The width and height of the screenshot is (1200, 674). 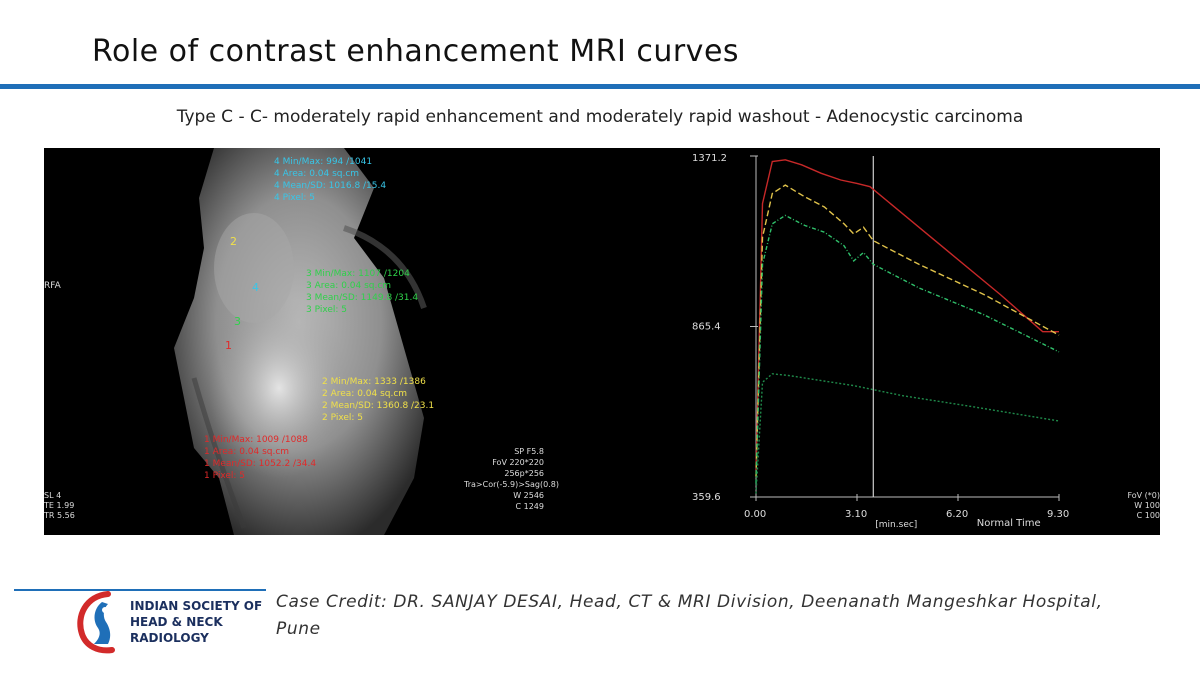 I want to click on roi-4-pixel: 4 Pixel: 5, so click(x=295, y=198).